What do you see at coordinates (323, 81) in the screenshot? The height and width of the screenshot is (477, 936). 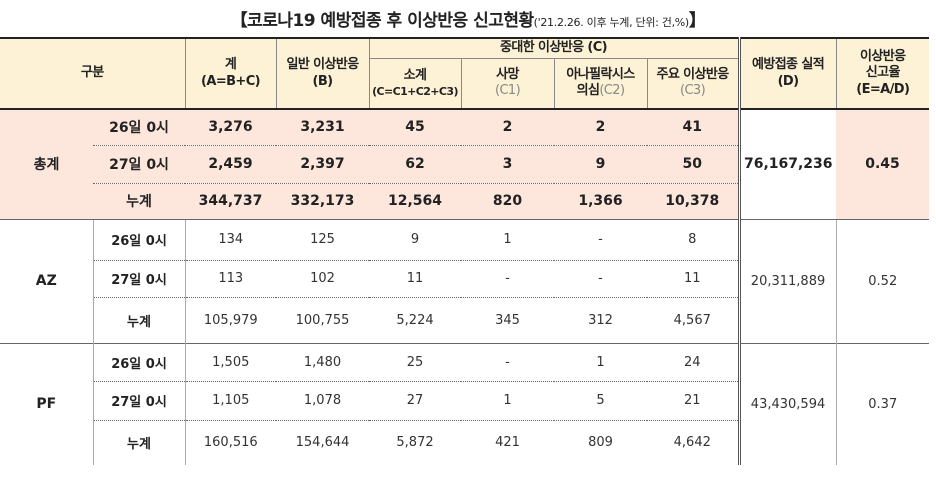 I see `header-general-code: (B)` at bounding box center [323, 81].